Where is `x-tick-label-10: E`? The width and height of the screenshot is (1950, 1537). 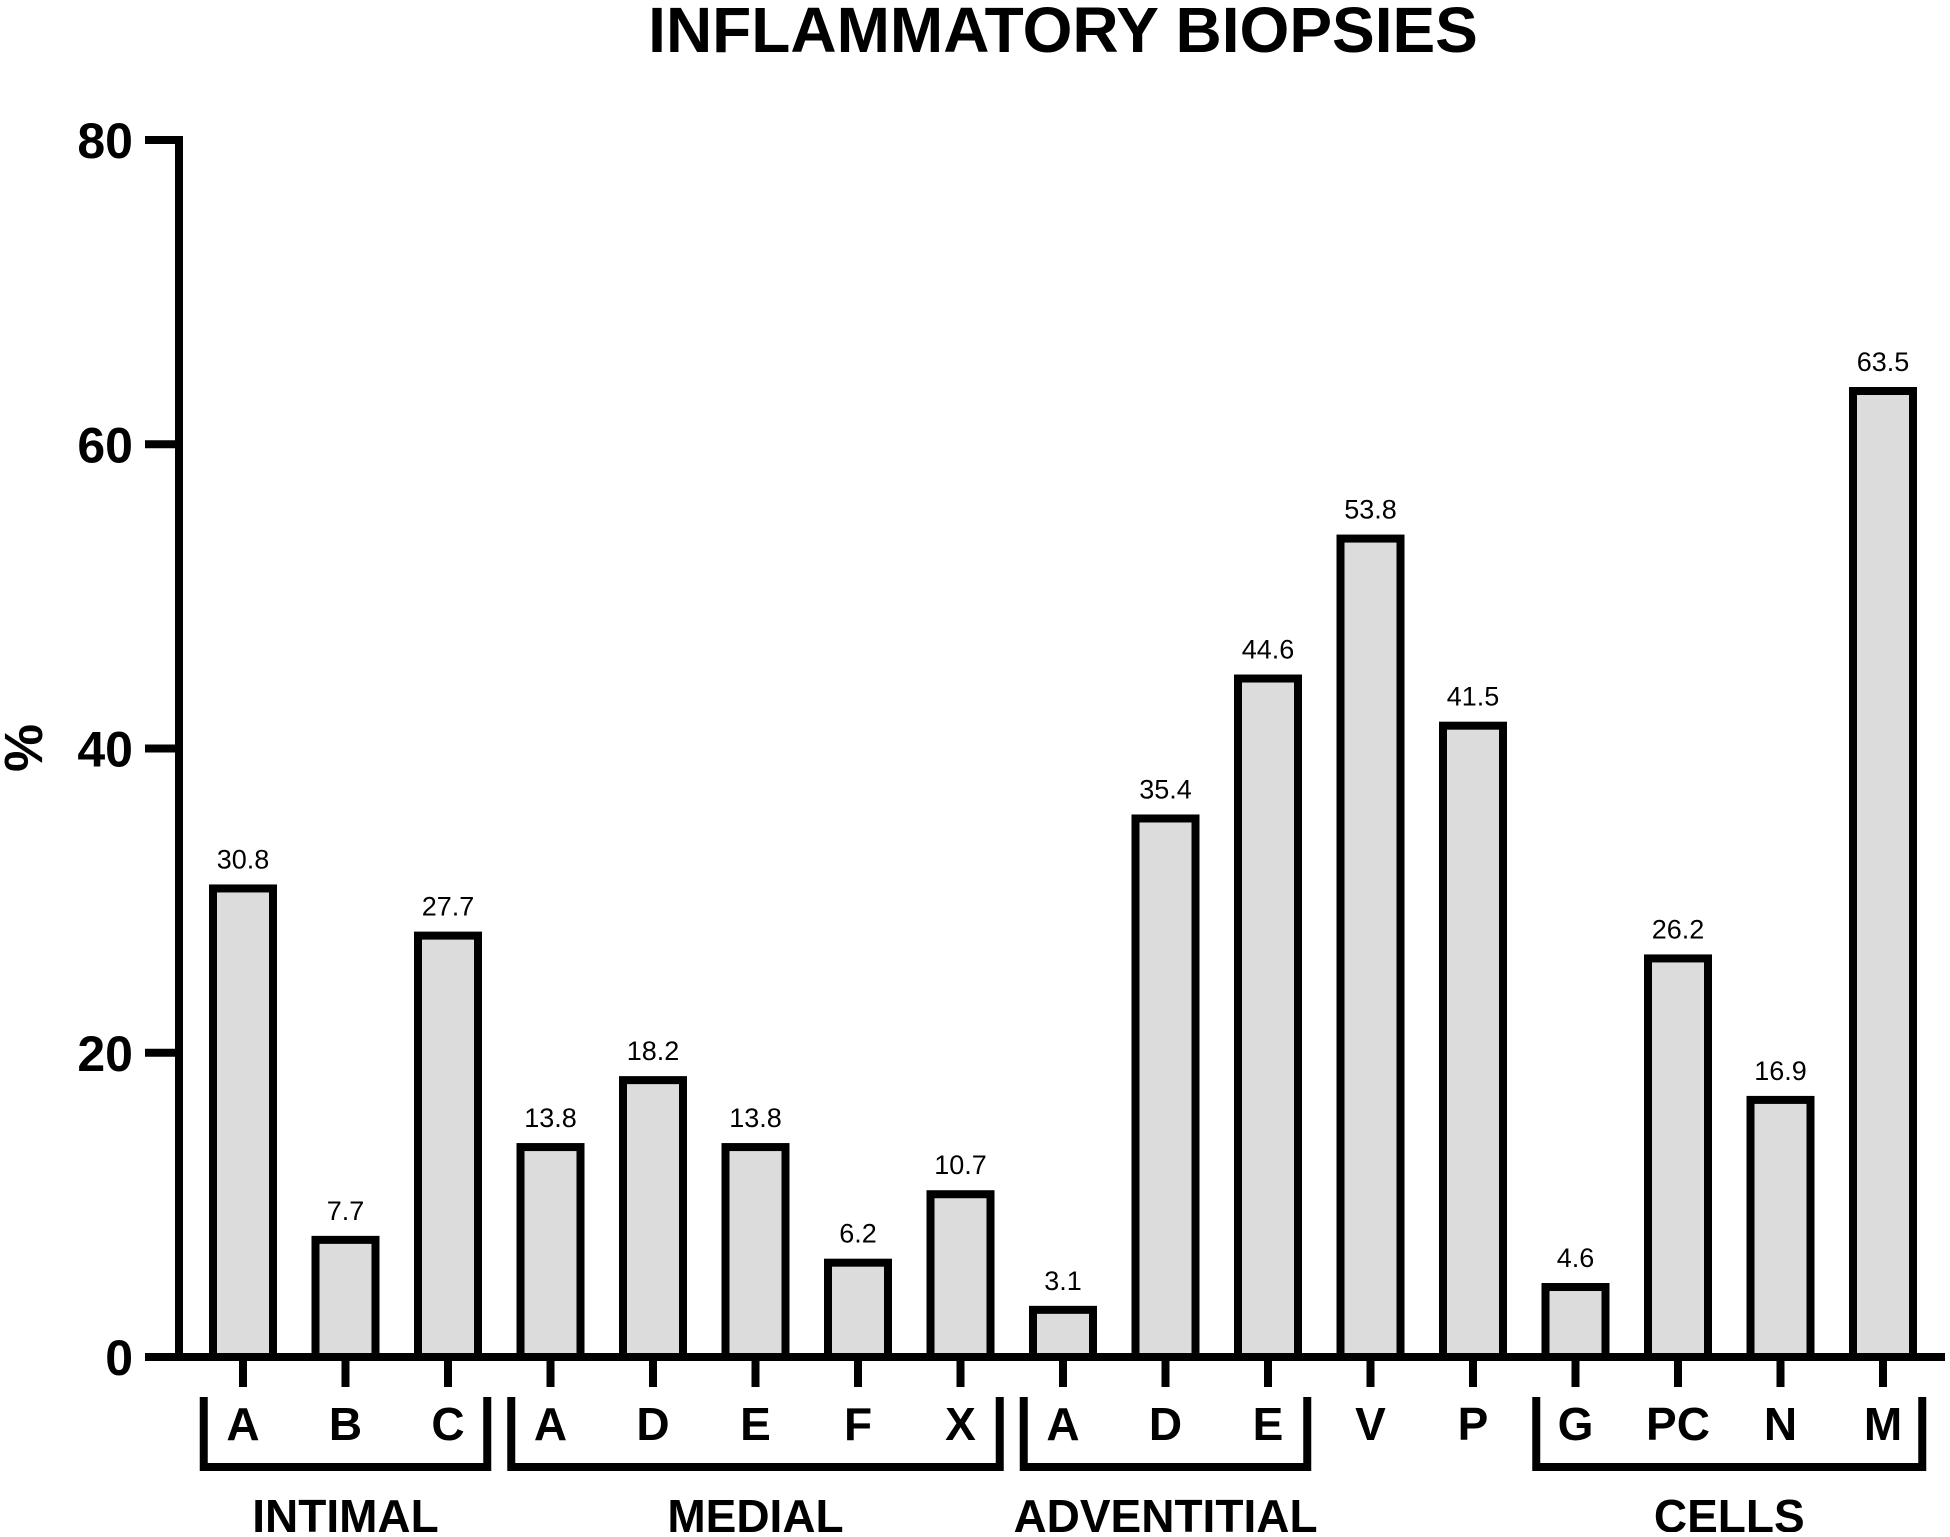
x-tick-label-10: E is located at coordinates (1268, 1424).